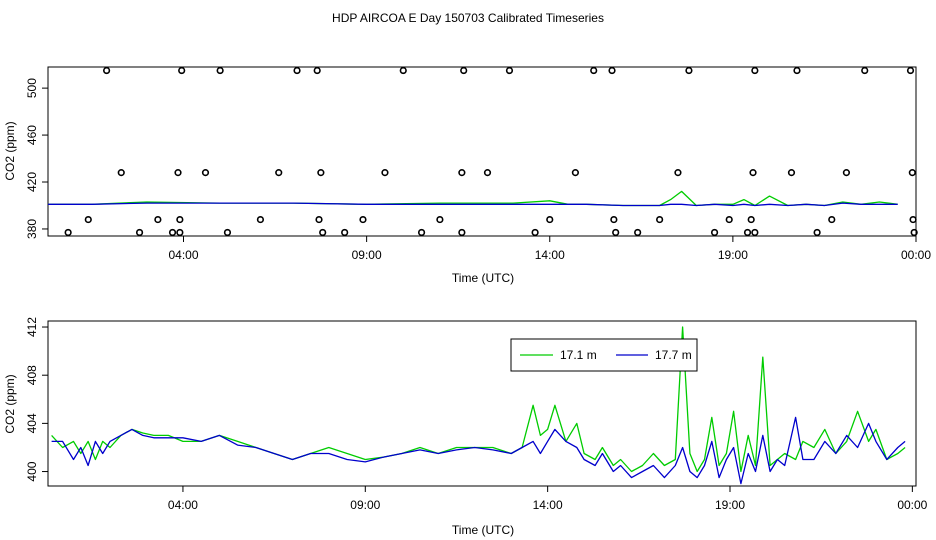 The image size is (936, 540). I want to click on top-y-axis-label: CO2 (ppm), so click(10, 150).